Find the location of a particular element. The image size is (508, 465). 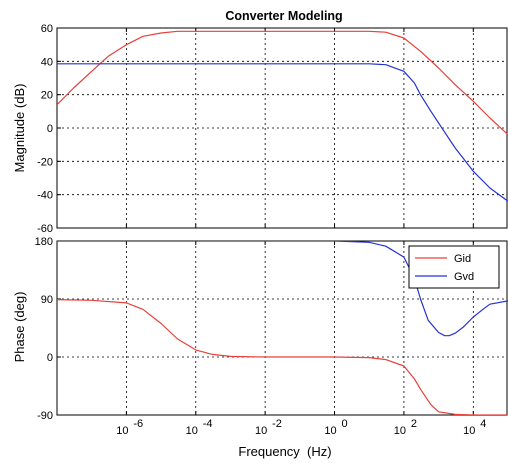

x-tick-exponent: -6 is located at coordinates (138, 424).